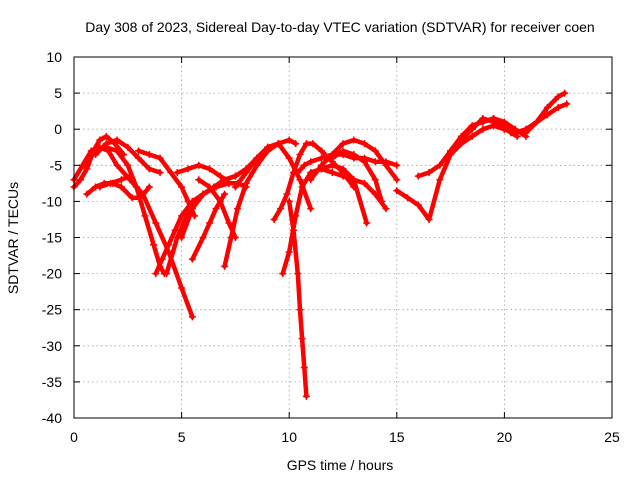 The image size is (640, 480). I want to click on y-tick-label: -25, so click(52, 310).